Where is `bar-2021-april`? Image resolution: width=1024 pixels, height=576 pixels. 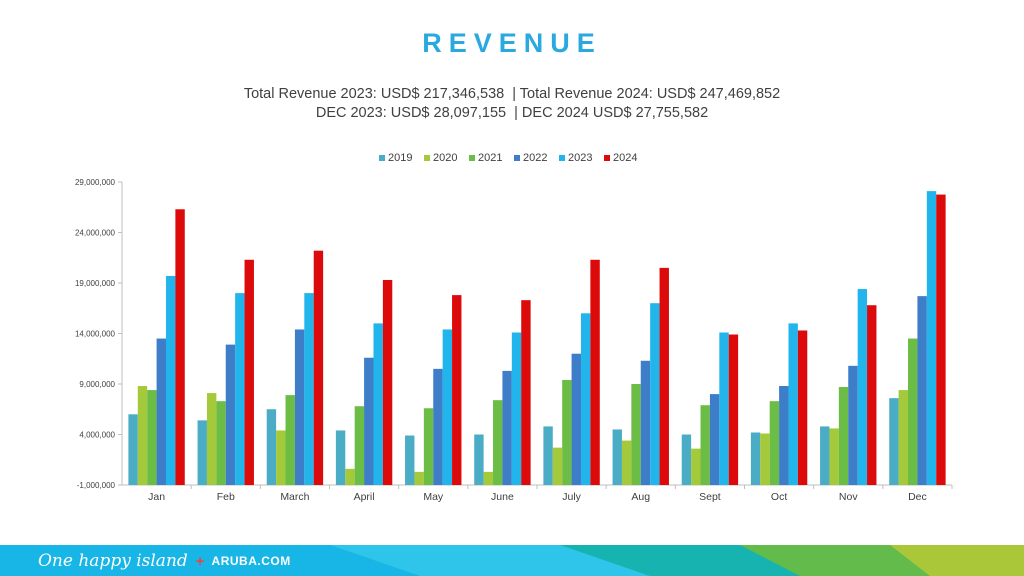
bar-2021-april is located at coordinates (359, 445).